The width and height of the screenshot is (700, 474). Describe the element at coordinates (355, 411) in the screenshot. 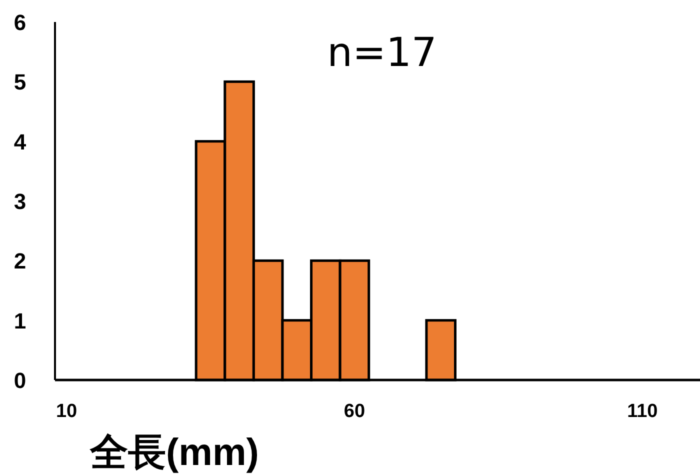

I see `x-tick-label: 60` at that location.